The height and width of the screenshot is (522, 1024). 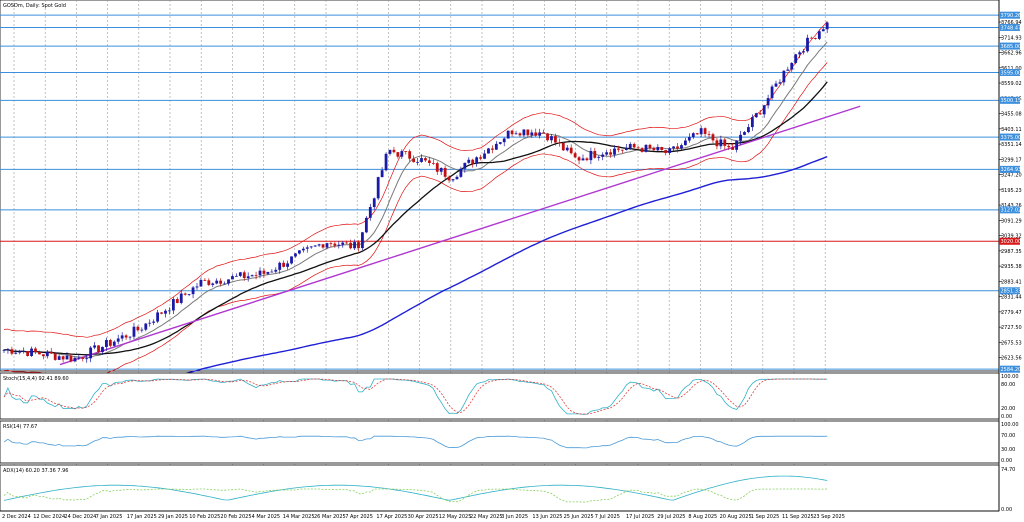 I want to click on date-tick-label: 13 Jun 2025, so click(x=547, y=517).